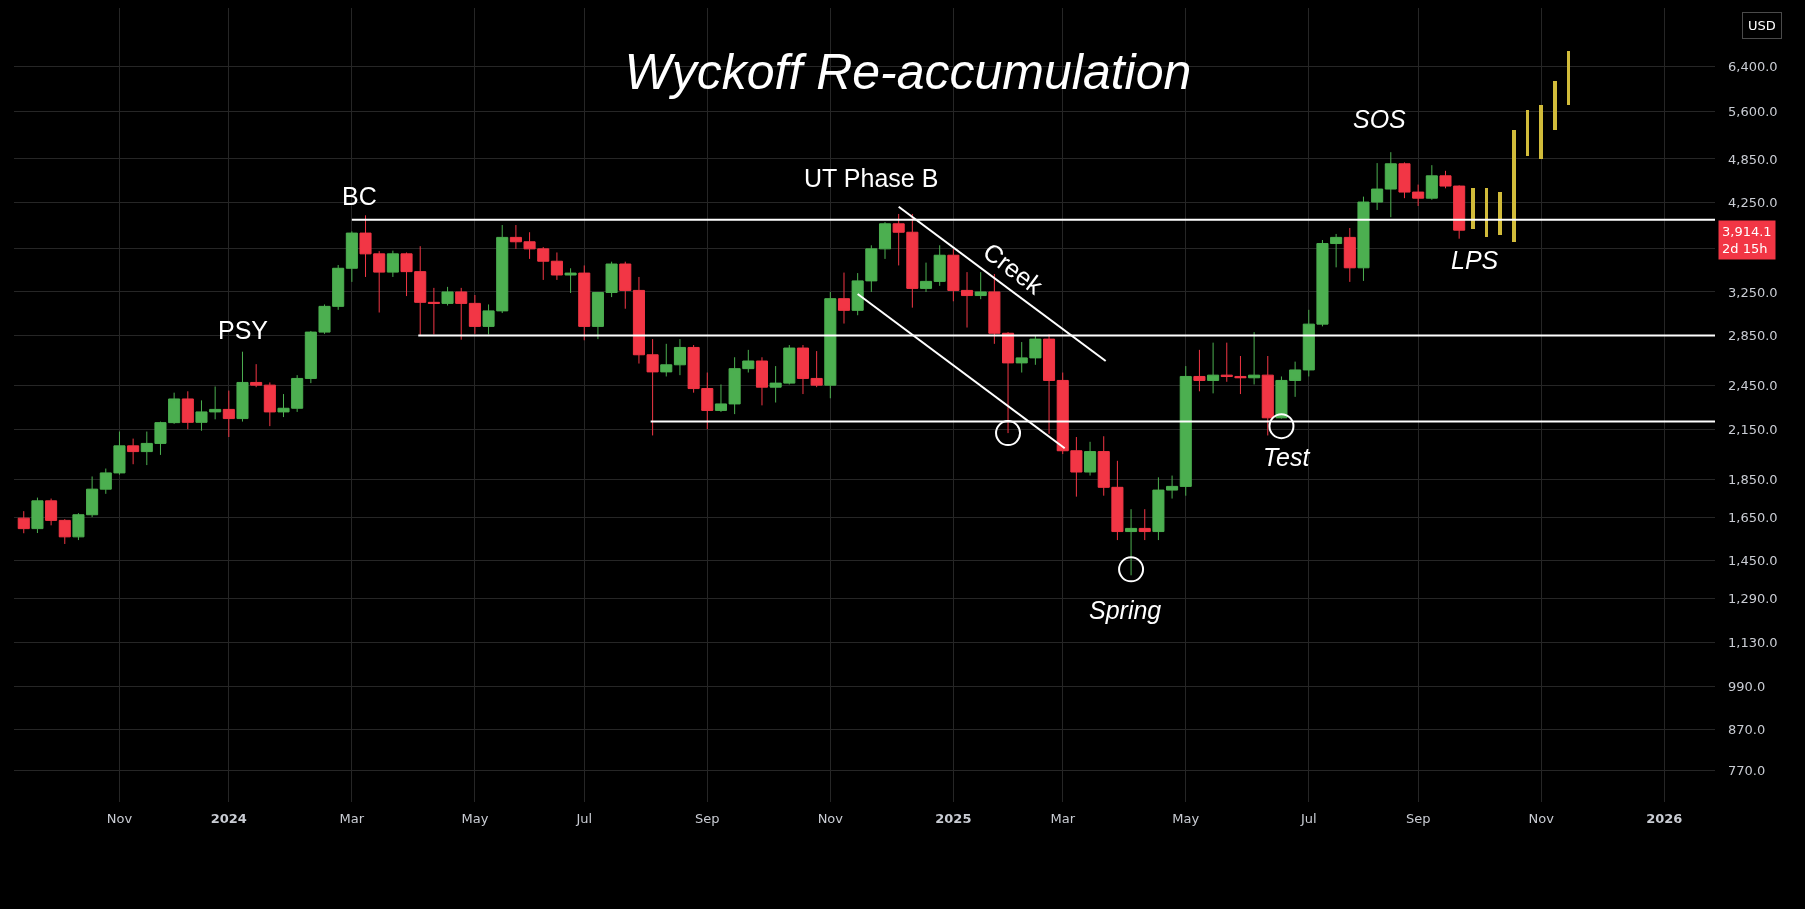  What do you see at coordinates (1125, 610) in the screenshot?
I see `annotation: Spring` at bounding box center [1125, 610].